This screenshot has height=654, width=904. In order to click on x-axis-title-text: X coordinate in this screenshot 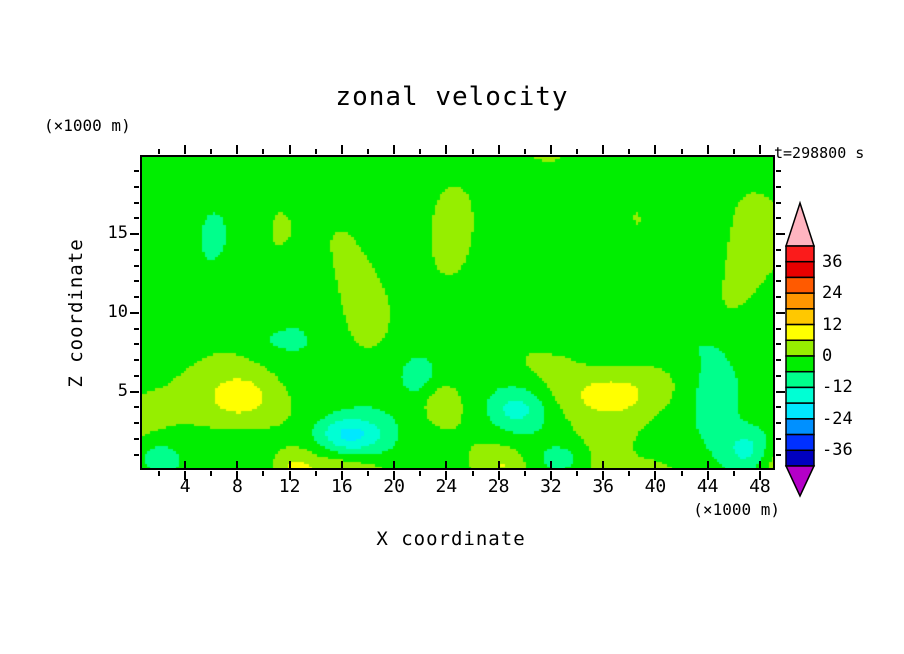, I will do `click(451, 539)`.